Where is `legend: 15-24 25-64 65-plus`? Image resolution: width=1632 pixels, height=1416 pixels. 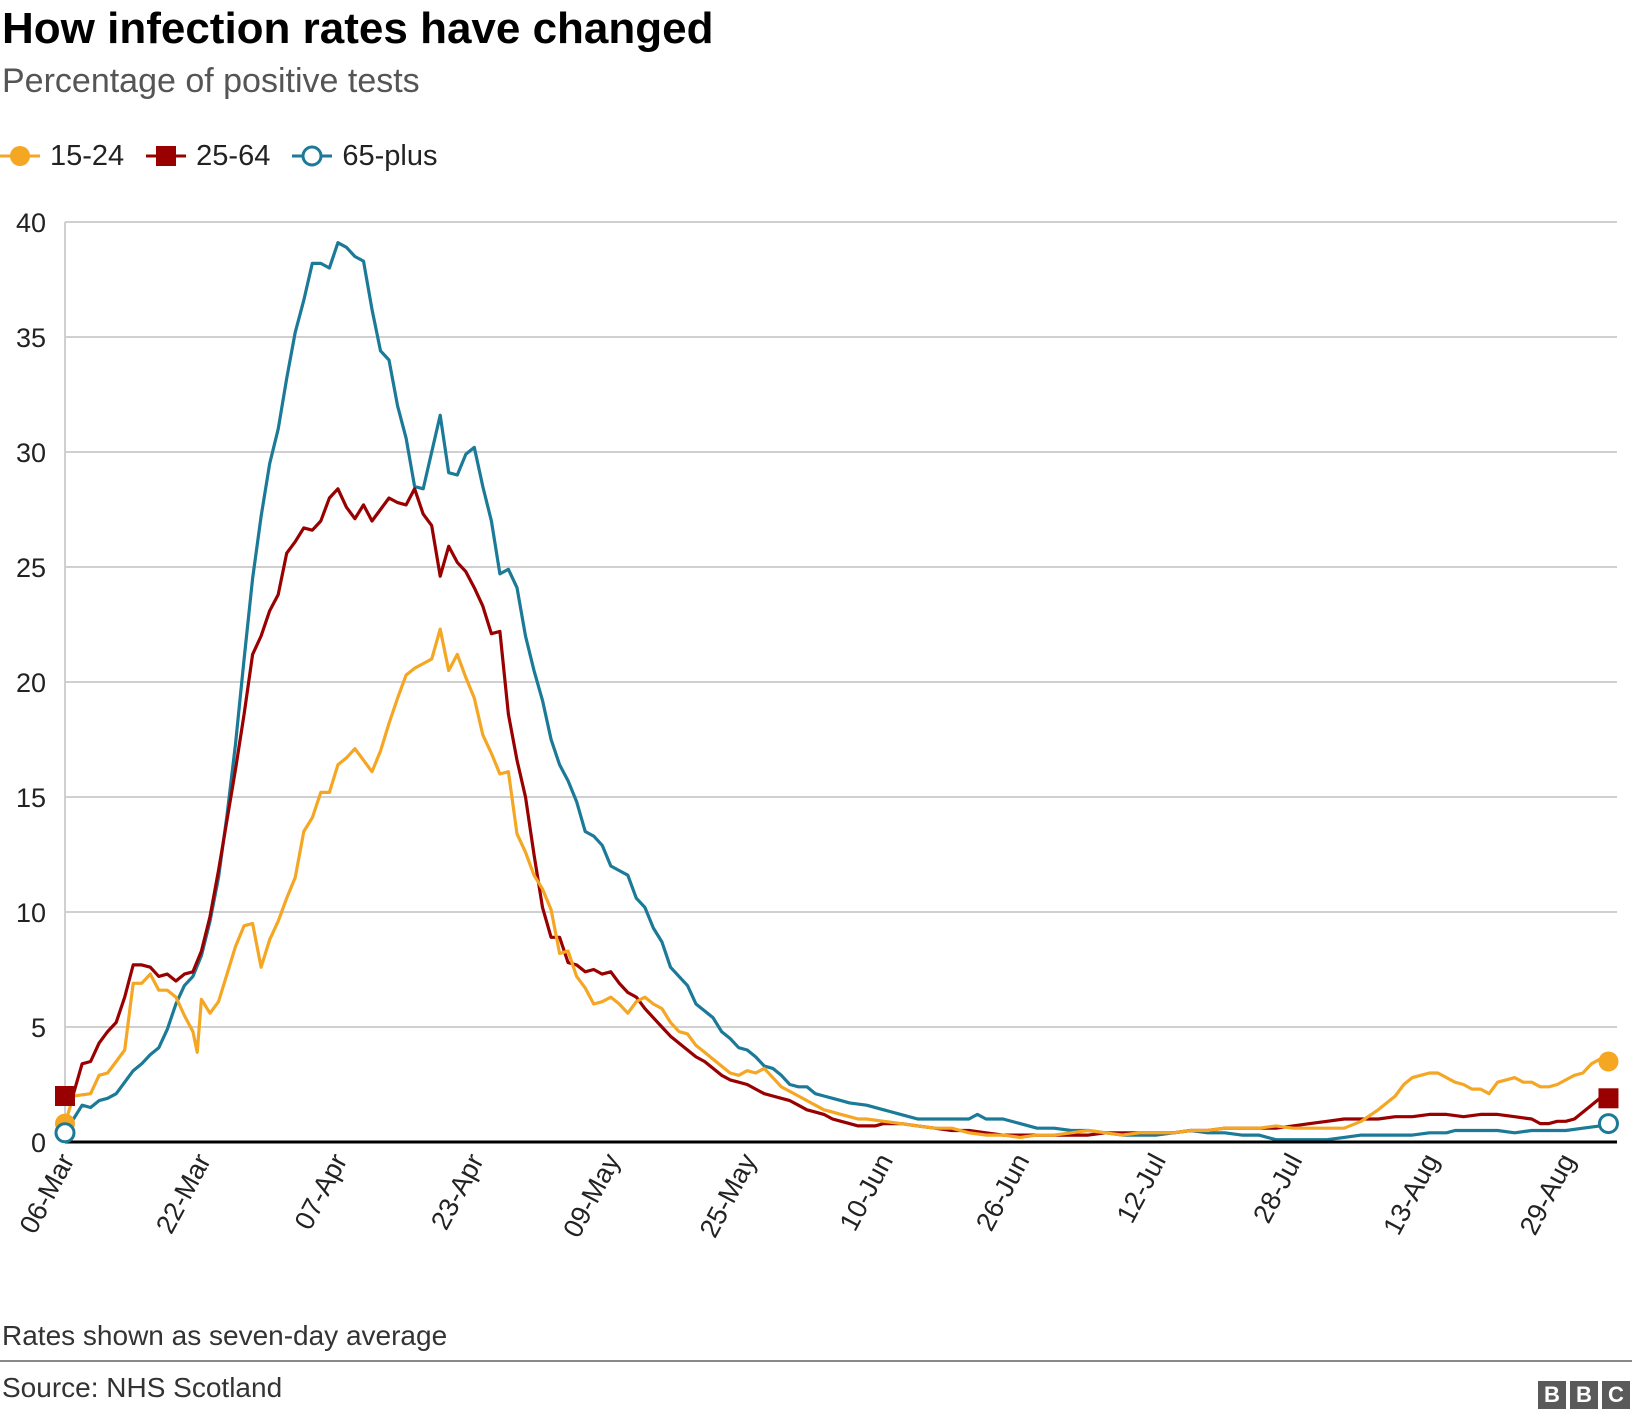 legend: 15-24 25-64 65-plus is located at coordinates (229, 156).